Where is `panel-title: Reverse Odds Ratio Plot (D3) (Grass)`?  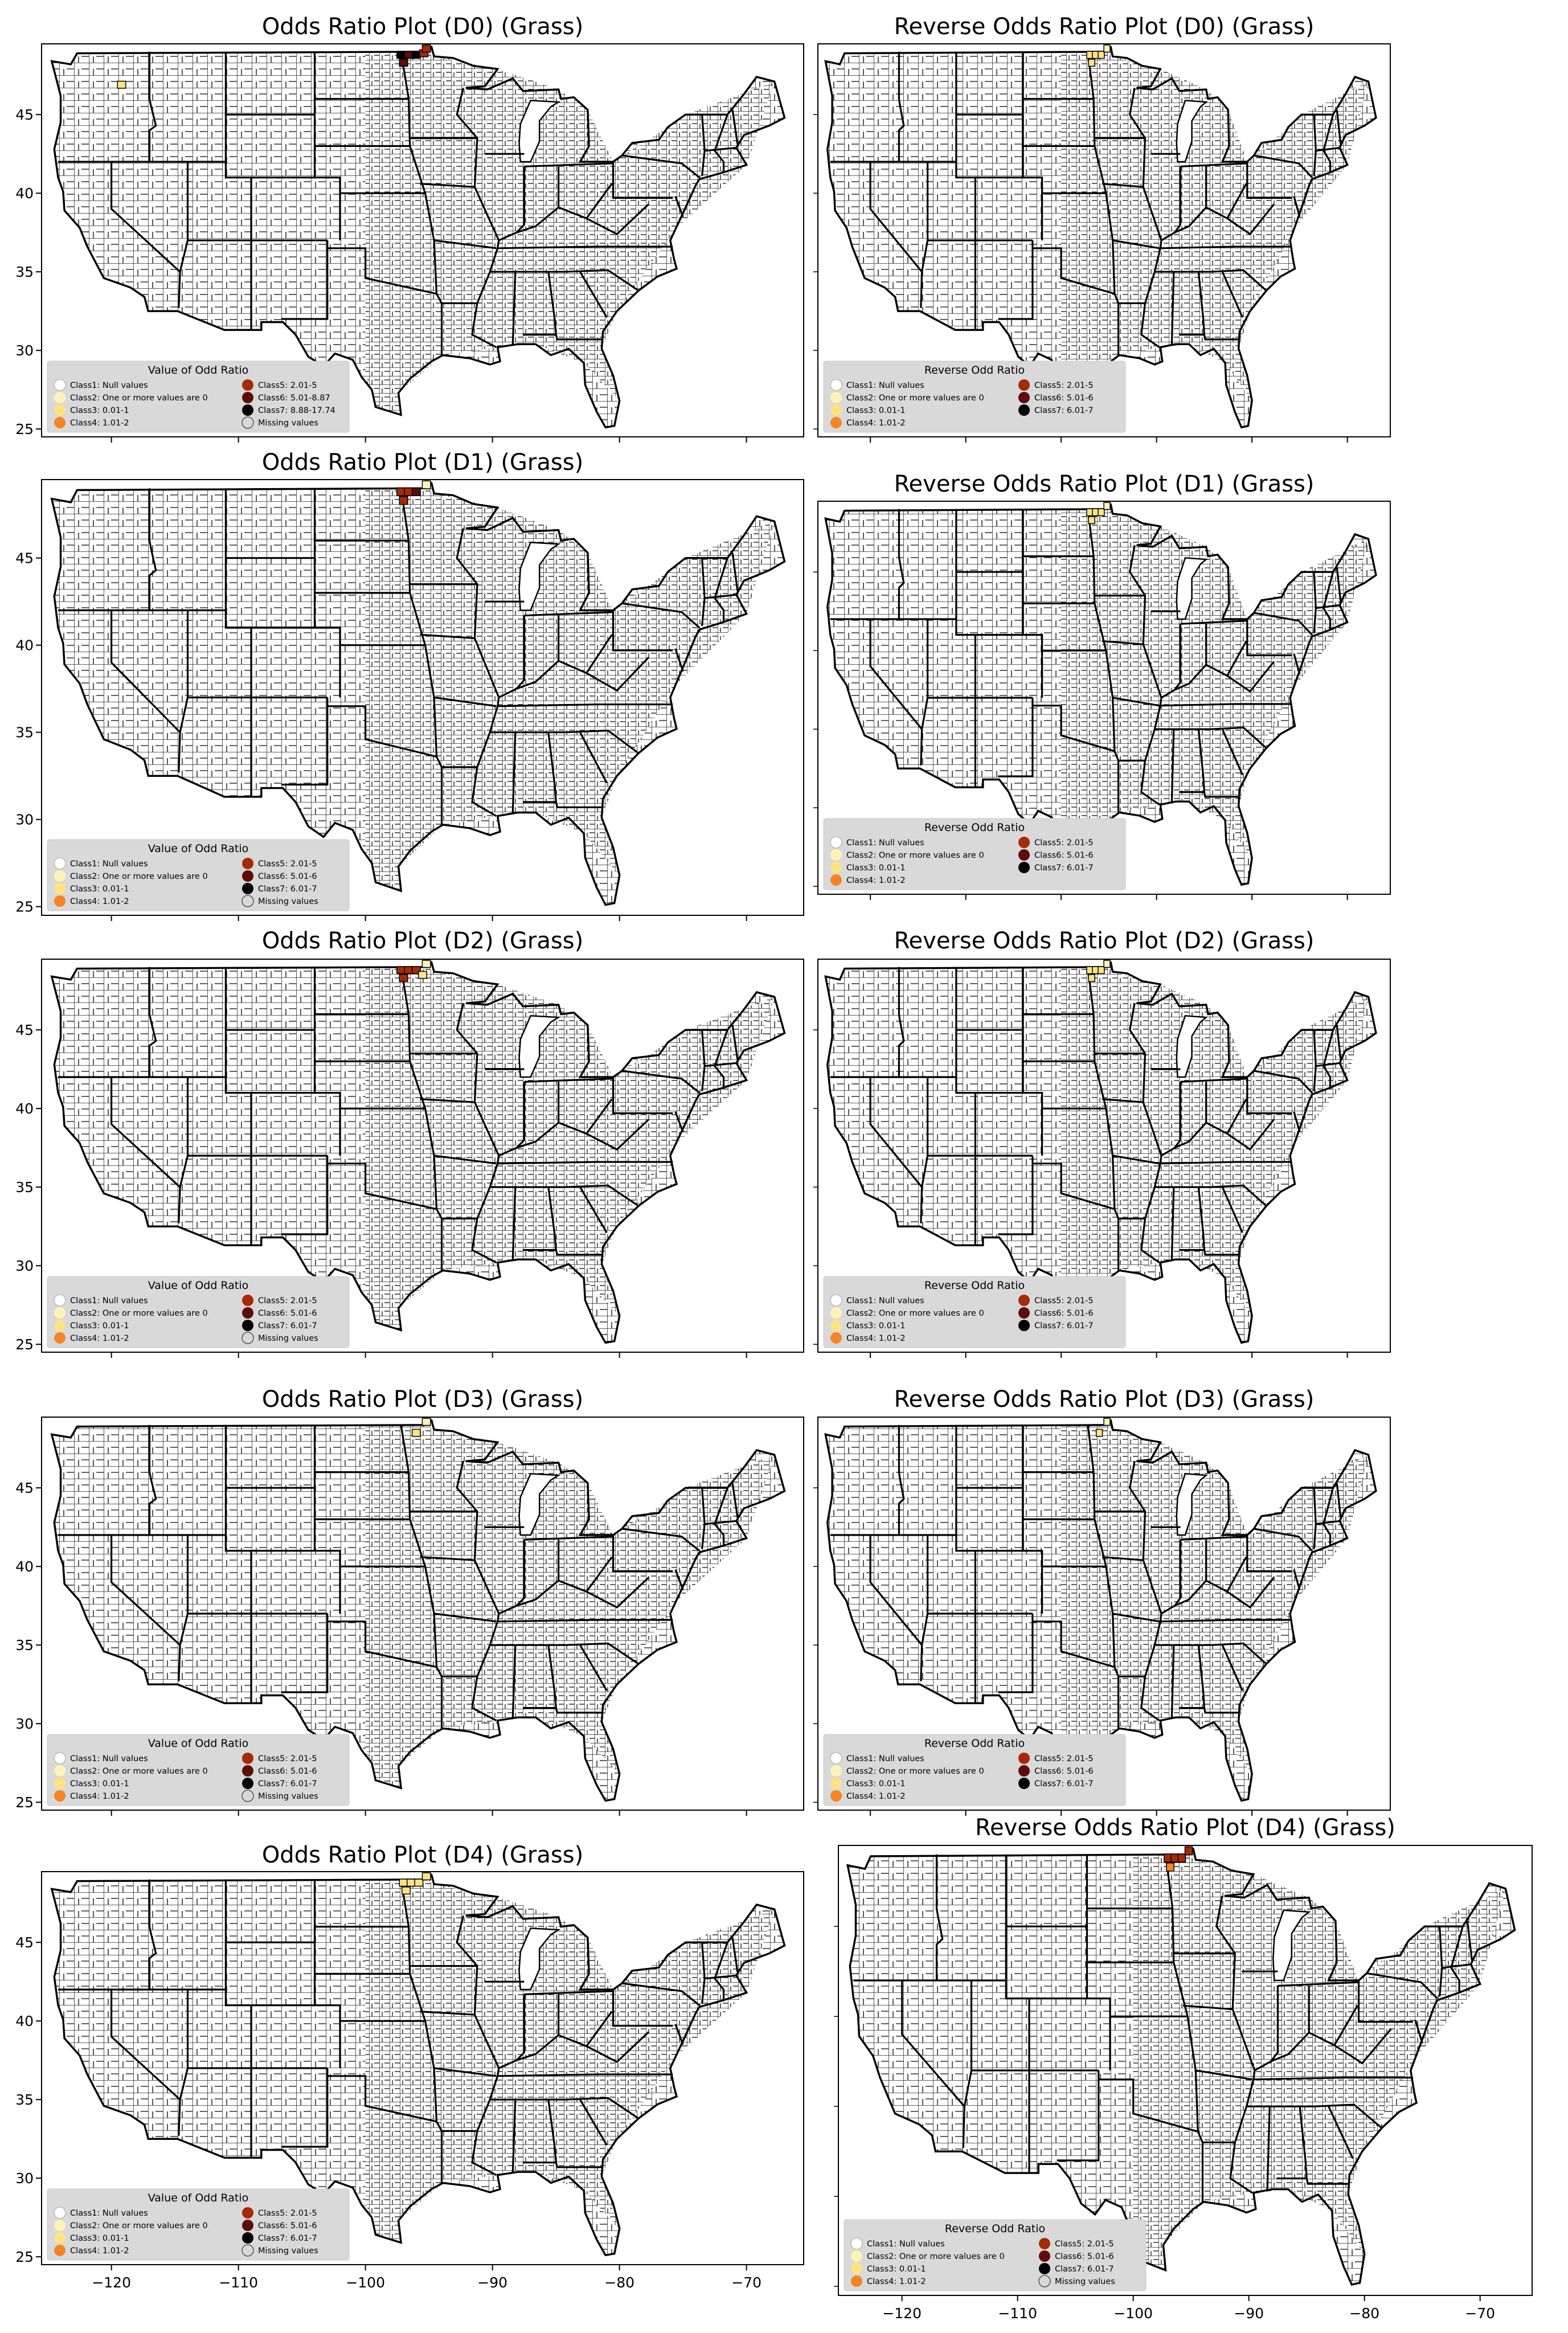
panel-title: Reverse Odds Ratio Plot (D3) (Grass) is located at coordinates (1104, 1399).